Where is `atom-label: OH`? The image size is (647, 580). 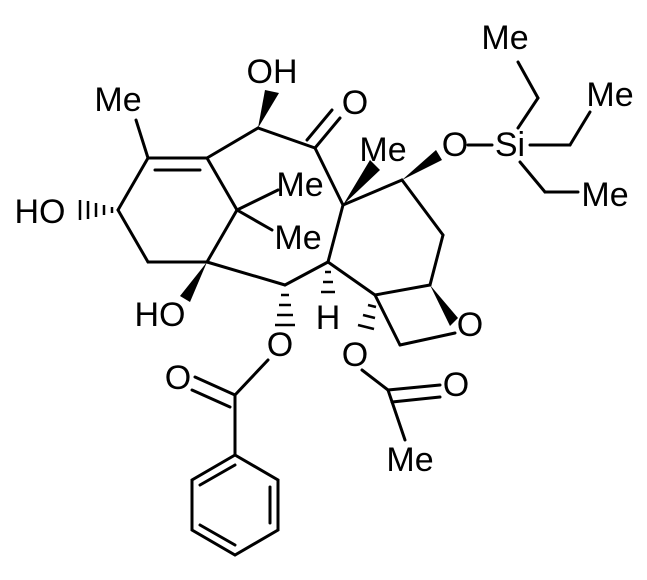 atom-label: OH is located at coordinates (272, 72).